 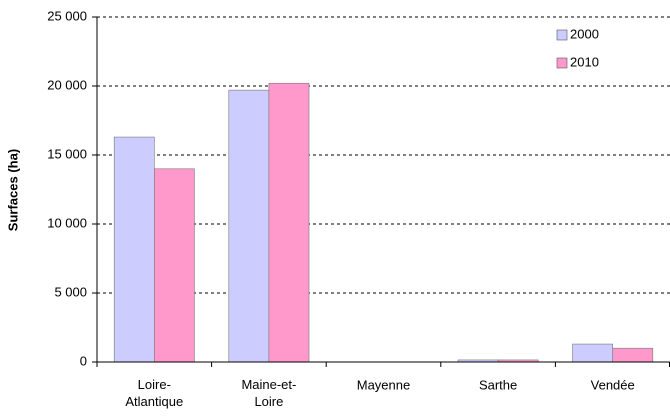 What do you see at coordinates (498, 384) in the screenshot?
I see `x-tick-label: Sarthe` at bounding box center [498, 384].